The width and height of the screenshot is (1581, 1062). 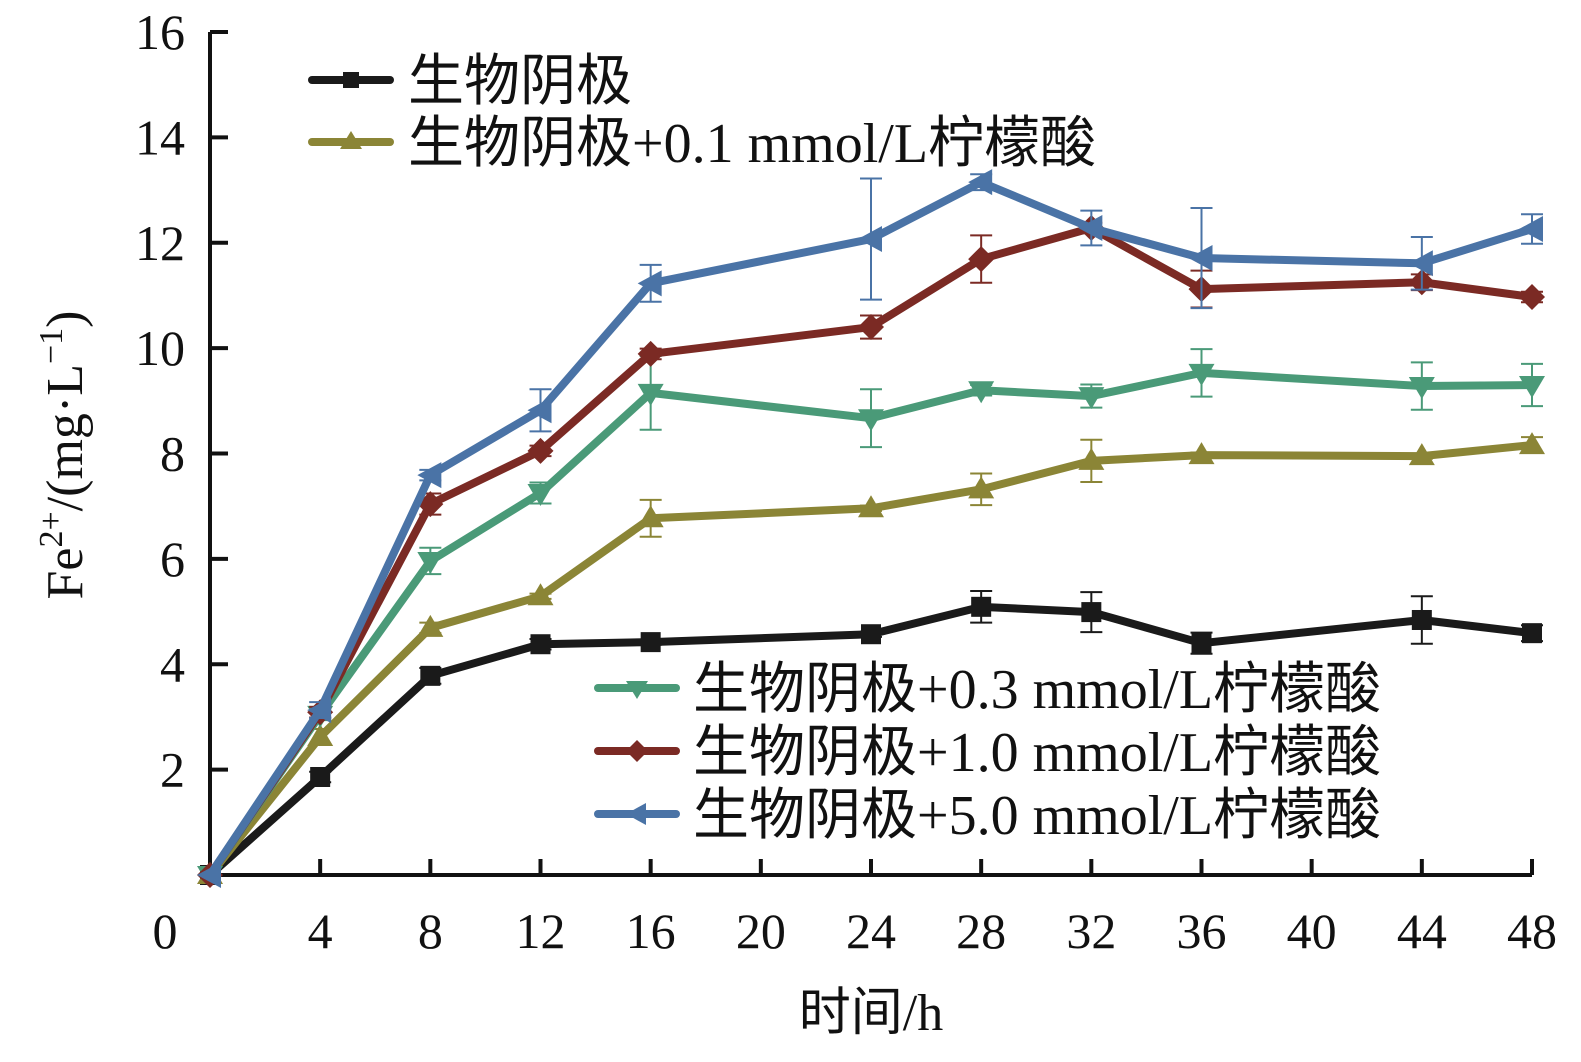 What do you see at coordinates (1422, 931) in the screenshot?
I see `x-tick-label: 44` at bounding box center [1422, 931].